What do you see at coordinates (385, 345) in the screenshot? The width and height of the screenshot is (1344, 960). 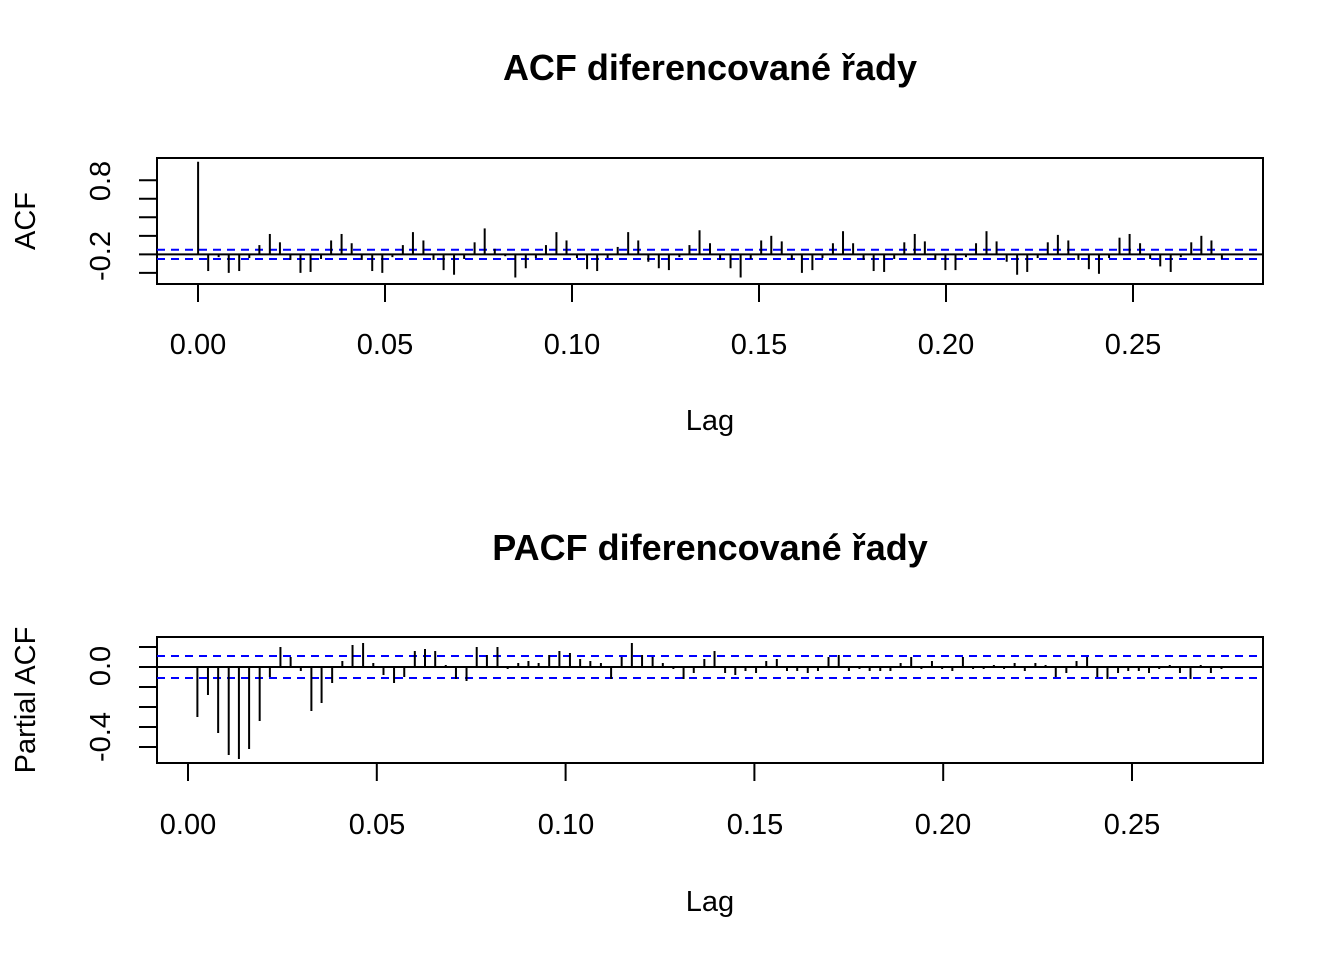 I see `acf-x-tick-label: 0.05` at bounding box center [385, 345].